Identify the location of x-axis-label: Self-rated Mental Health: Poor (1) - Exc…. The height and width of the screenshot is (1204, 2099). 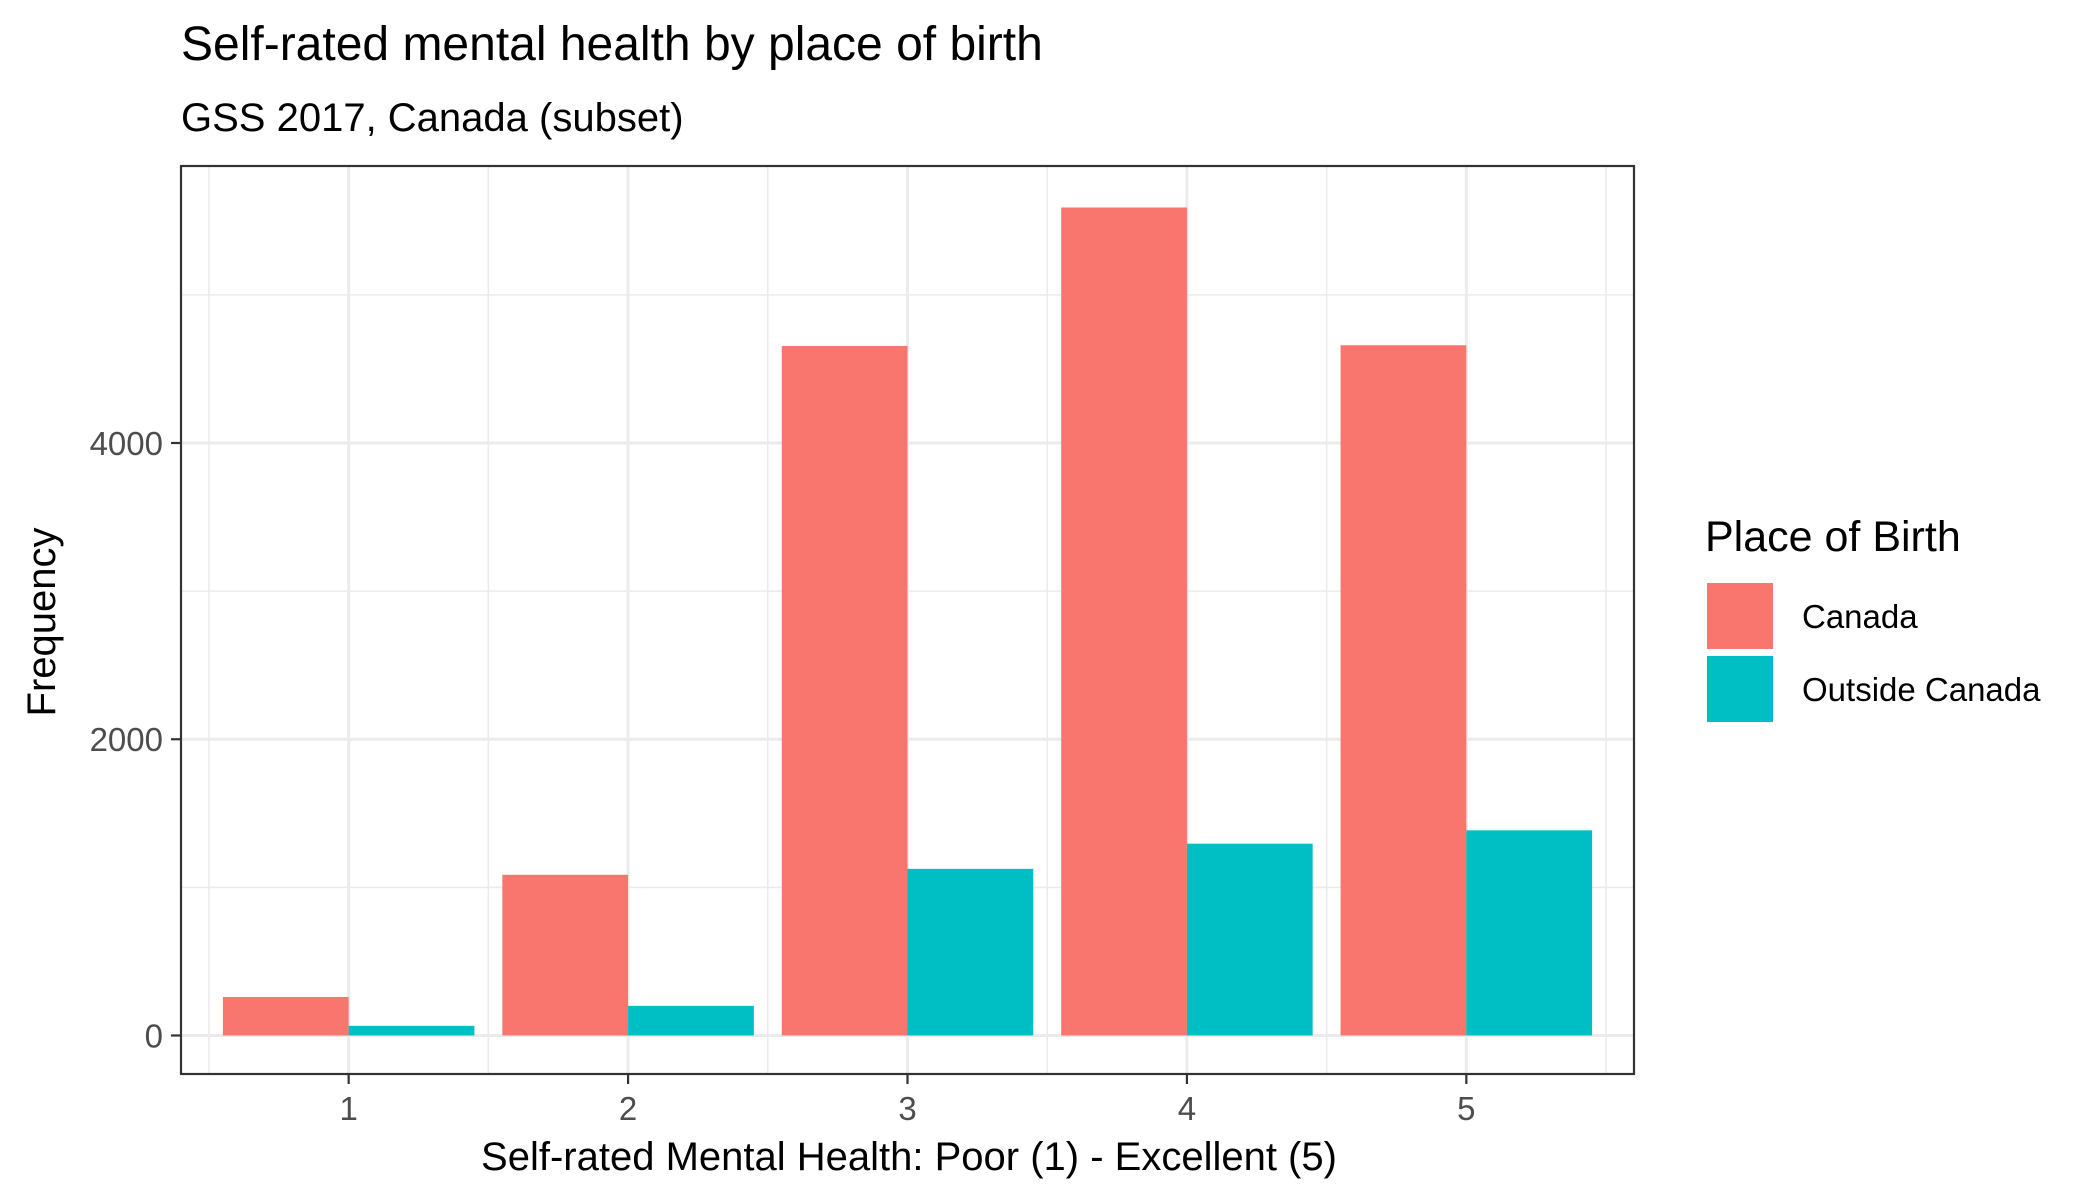
(909, 1157).